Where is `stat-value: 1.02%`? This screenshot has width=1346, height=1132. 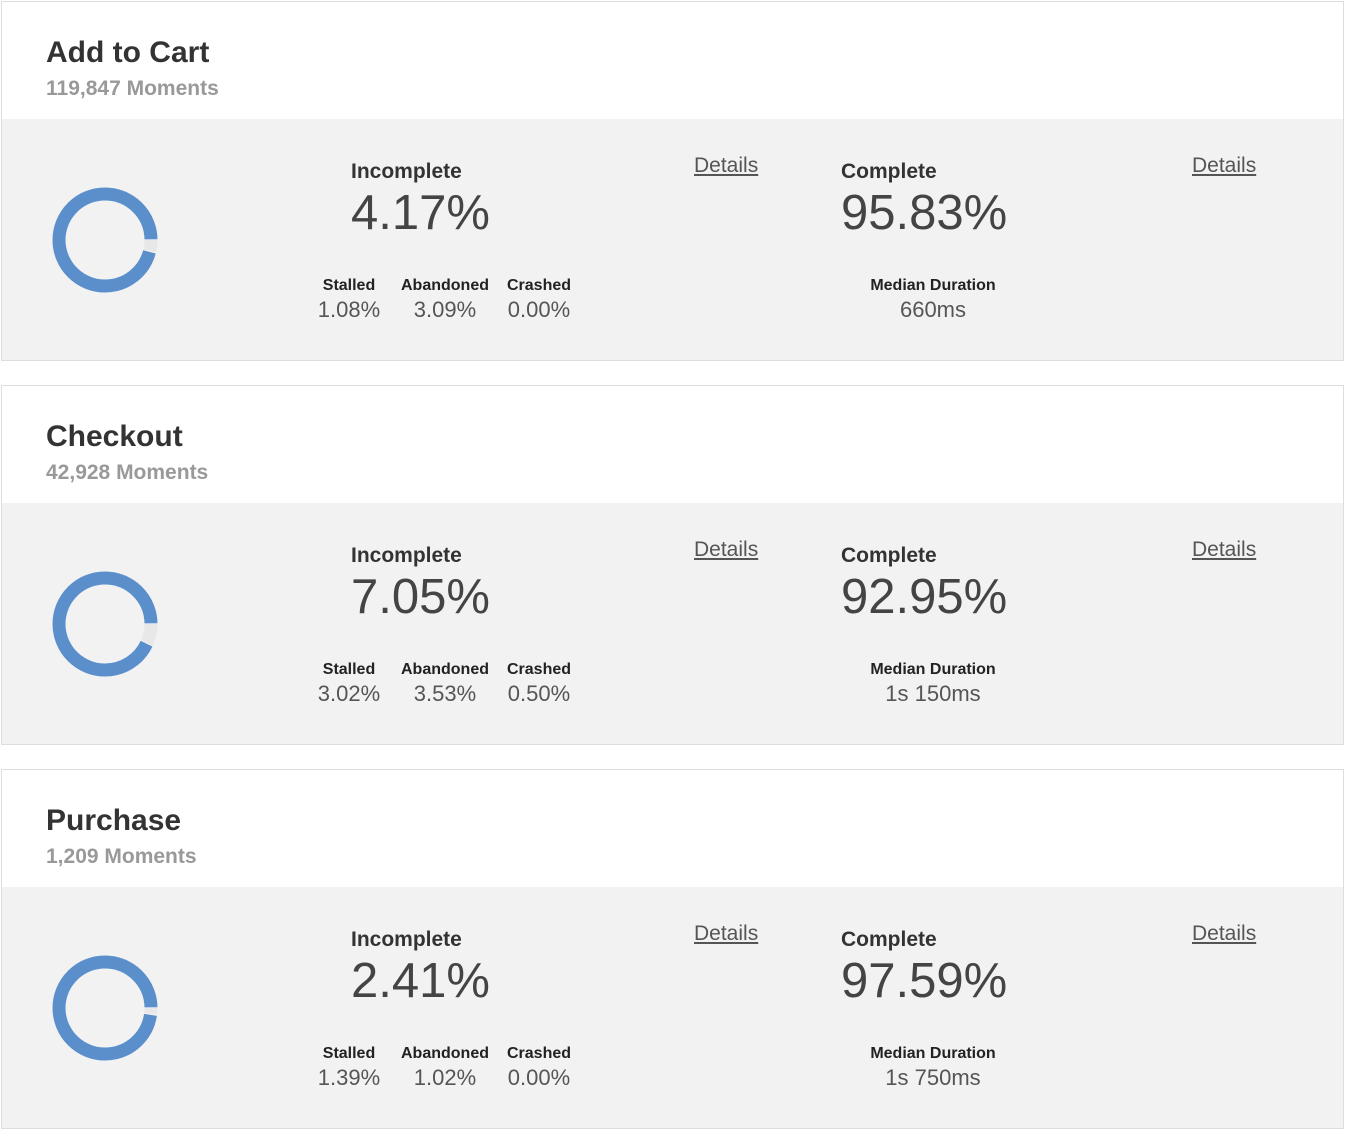
stat-value: 1.02% is located at coordinates (445, 1077).